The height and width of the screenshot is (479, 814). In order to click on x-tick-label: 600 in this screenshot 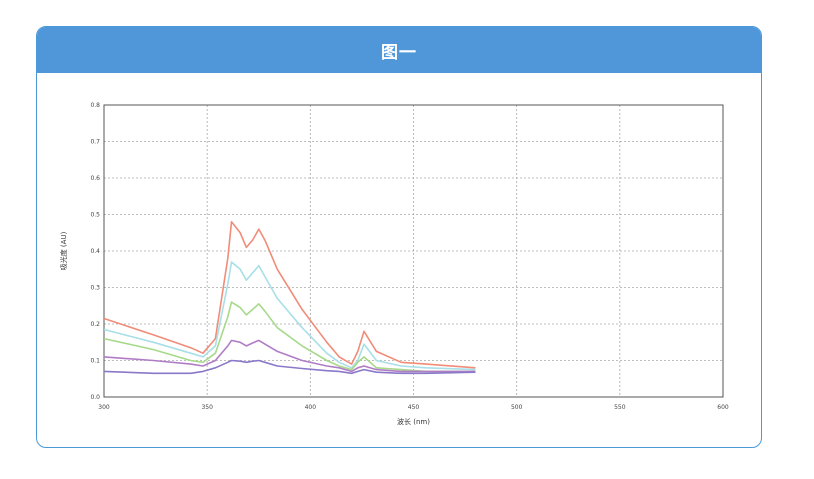, I will do `click(723, 407)`.